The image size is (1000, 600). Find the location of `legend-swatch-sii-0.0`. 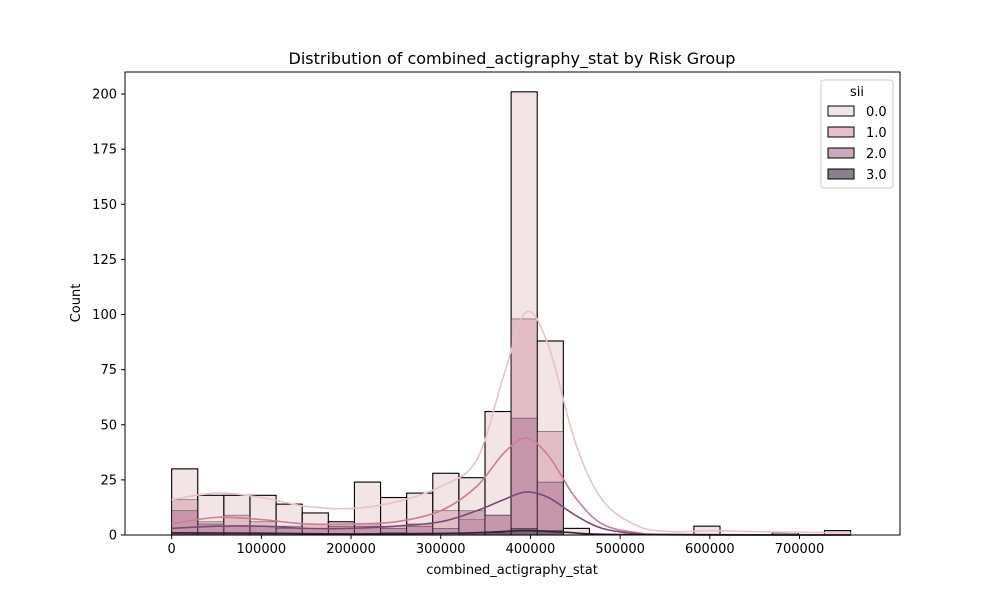

legend-swatch-sii-0.0 is located at coordinates (841, 111).